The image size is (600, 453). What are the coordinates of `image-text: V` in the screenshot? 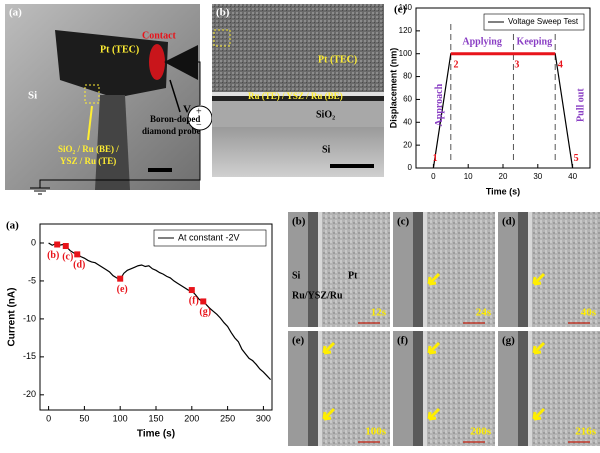 It's located at (187, 110).